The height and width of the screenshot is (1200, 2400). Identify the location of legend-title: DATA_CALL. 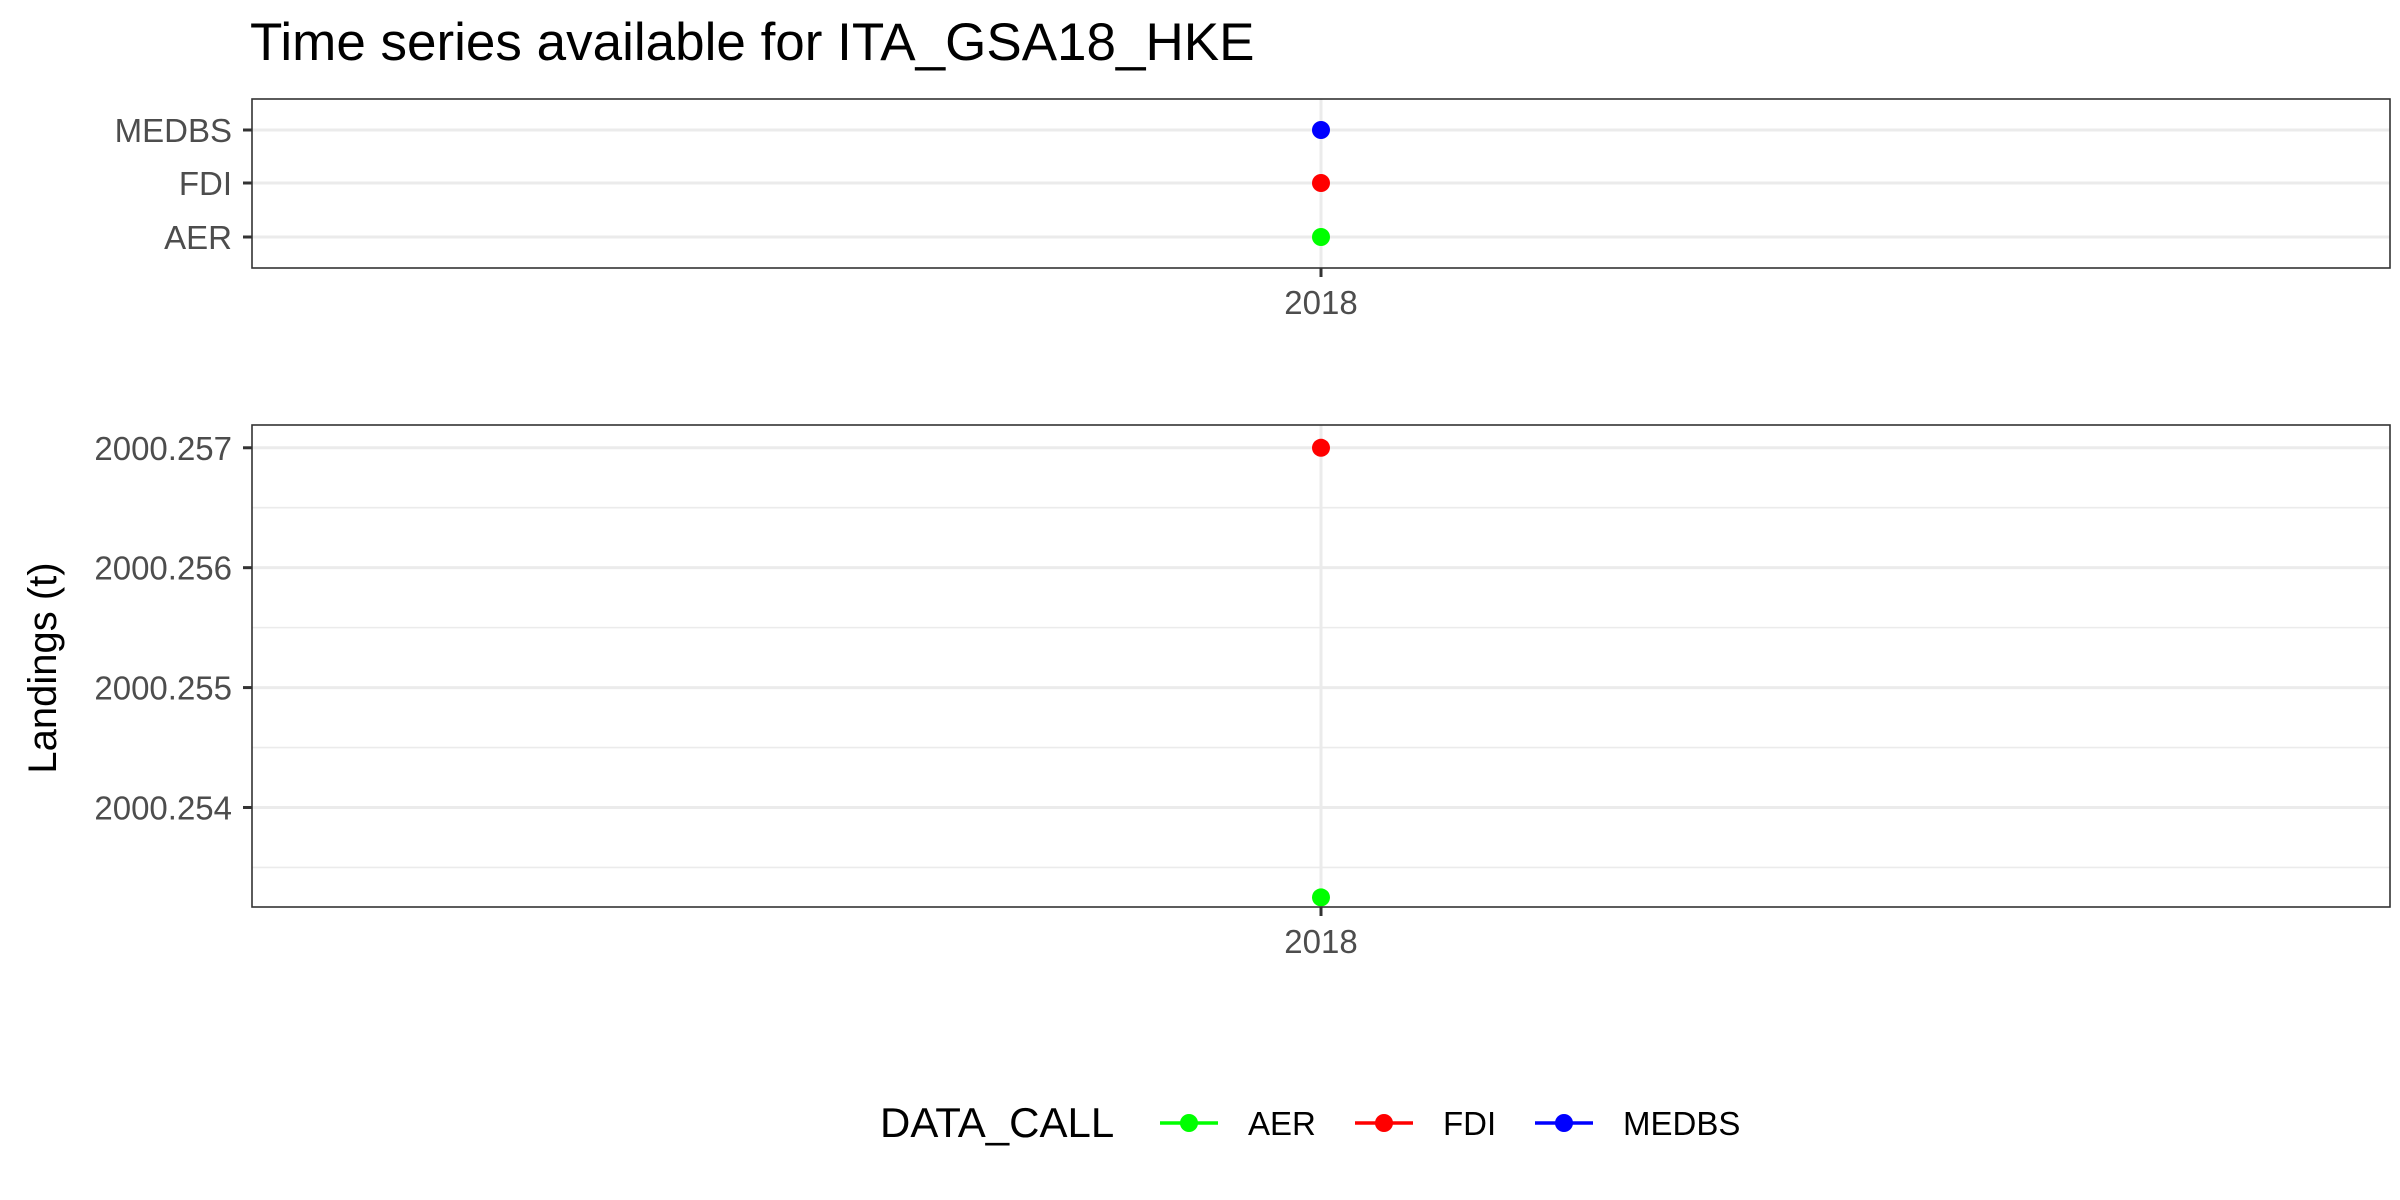
(997, 1122).